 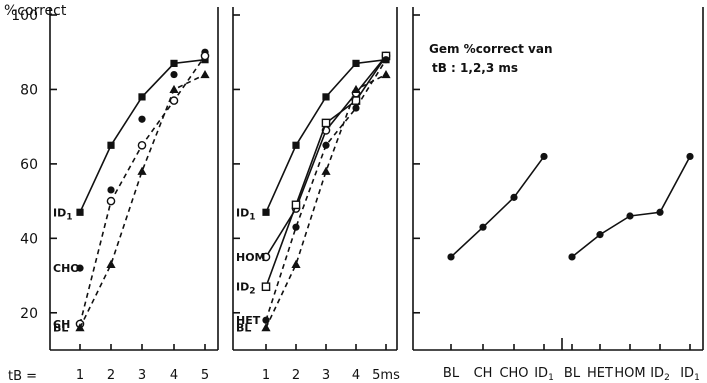 I want to click on x-tick-label: CH, so click(x=483, y=373).